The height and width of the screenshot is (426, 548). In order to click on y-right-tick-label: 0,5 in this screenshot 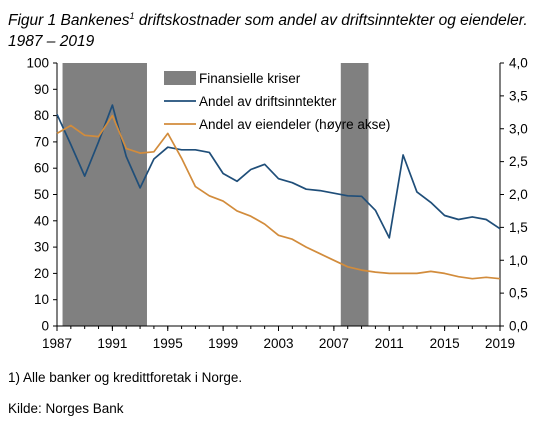, I will do `click(518, 293)`.